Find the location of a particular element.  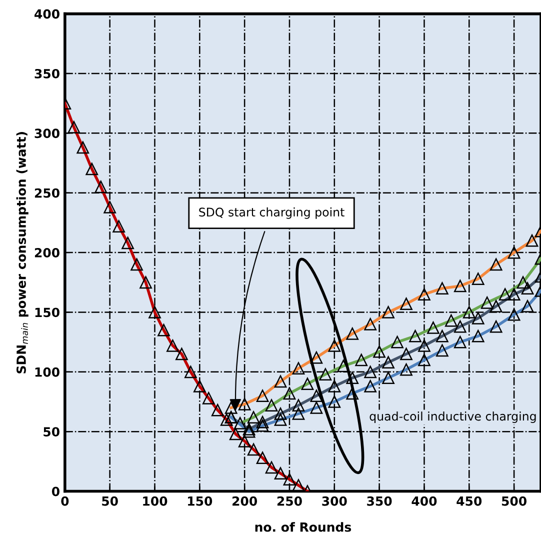

y-tick-label: 350 is located at coordinates (47, 73).